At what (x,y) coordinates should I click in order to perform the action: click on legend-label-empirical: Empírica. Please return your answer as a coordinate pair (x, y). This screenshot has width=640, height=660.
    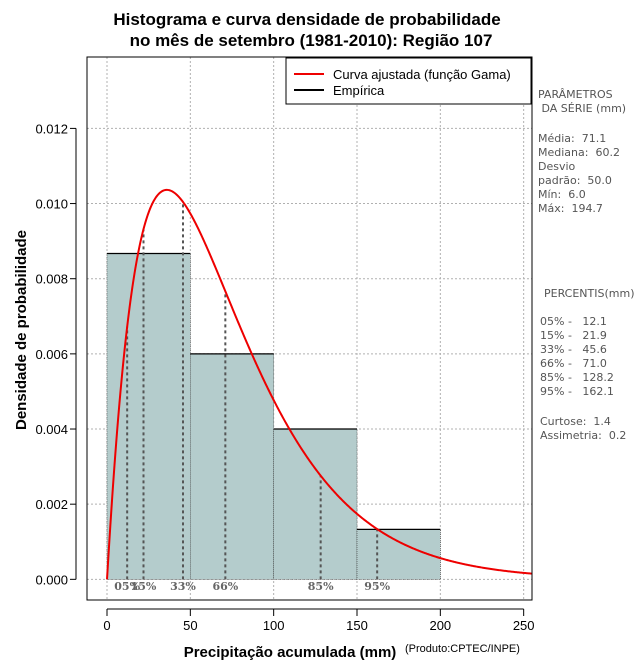
    Looking at the image, I should click on (359, 90).